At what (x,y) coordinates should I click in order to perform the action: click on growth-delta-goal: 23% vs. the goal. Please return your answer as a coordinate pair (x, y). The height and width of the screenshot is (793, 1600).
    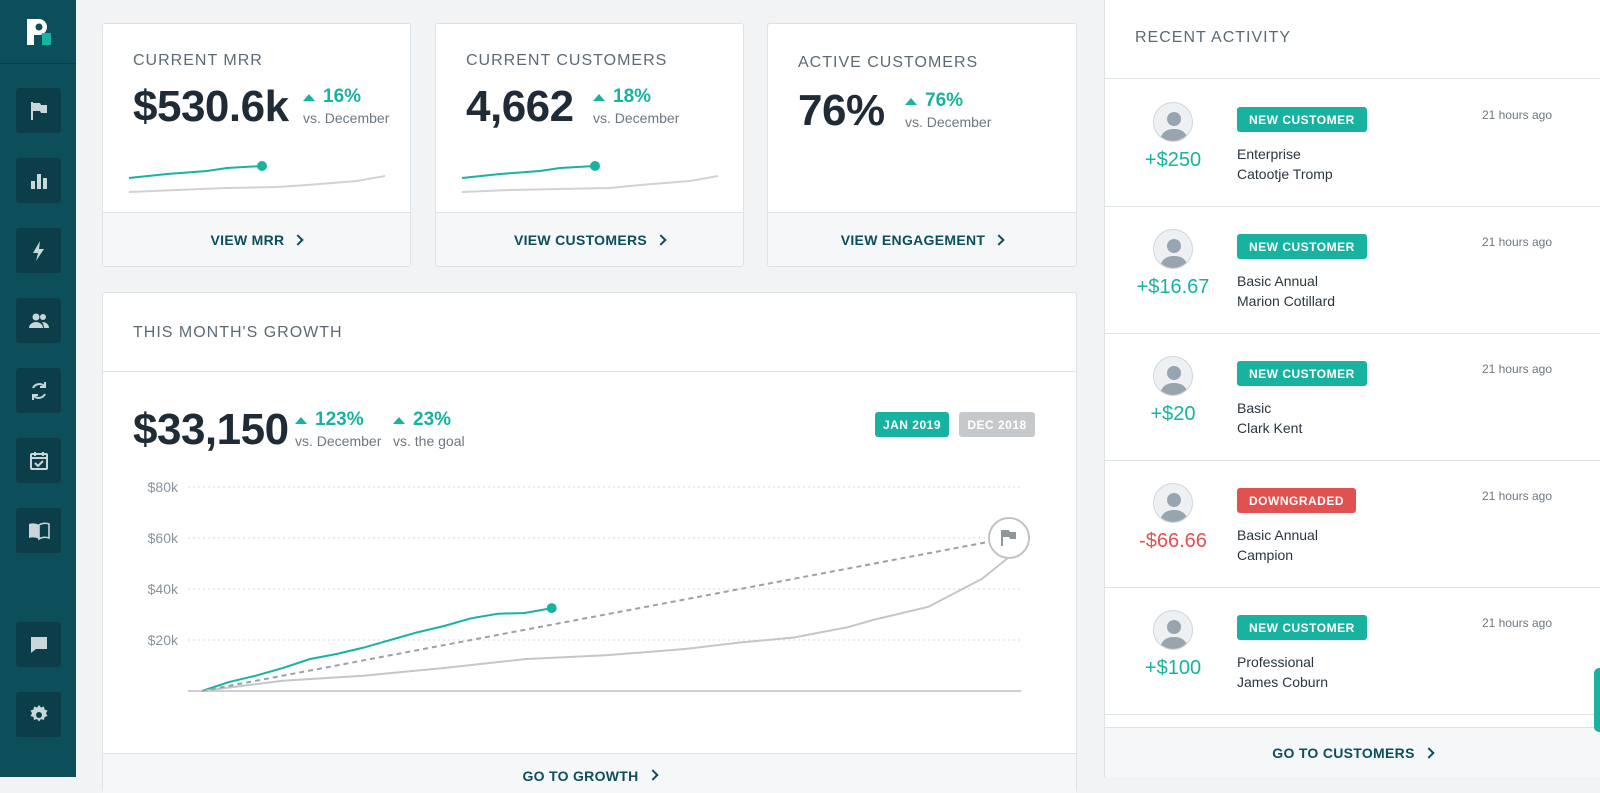
    Looking at the image, I should click on (429, 429).